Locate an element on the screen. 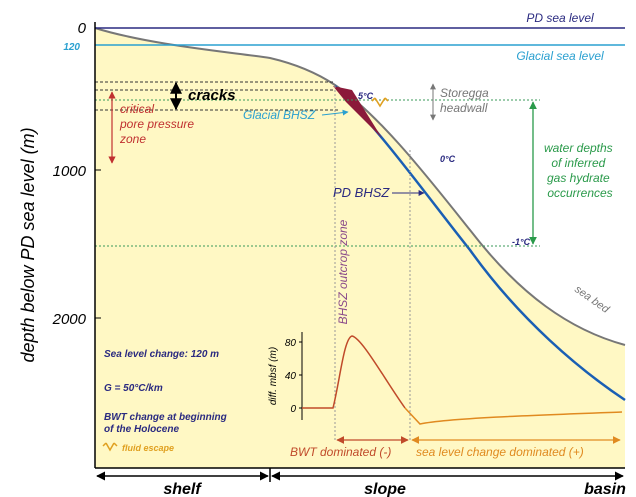 This screenshot has height=497, width=636. hydrate-line: gas hydrate is located at coordinates (578, 178).